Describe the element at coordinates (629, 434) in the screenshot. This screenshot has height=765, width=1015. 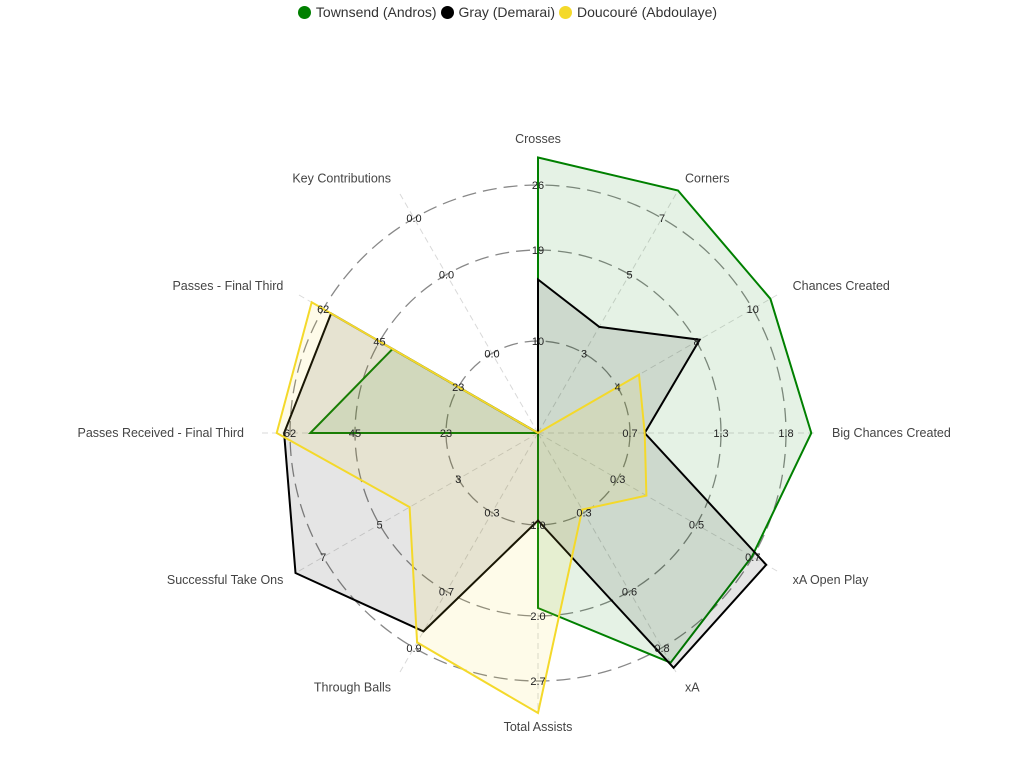
I see `tick-label-big-chances-created: 0.7` at that location.